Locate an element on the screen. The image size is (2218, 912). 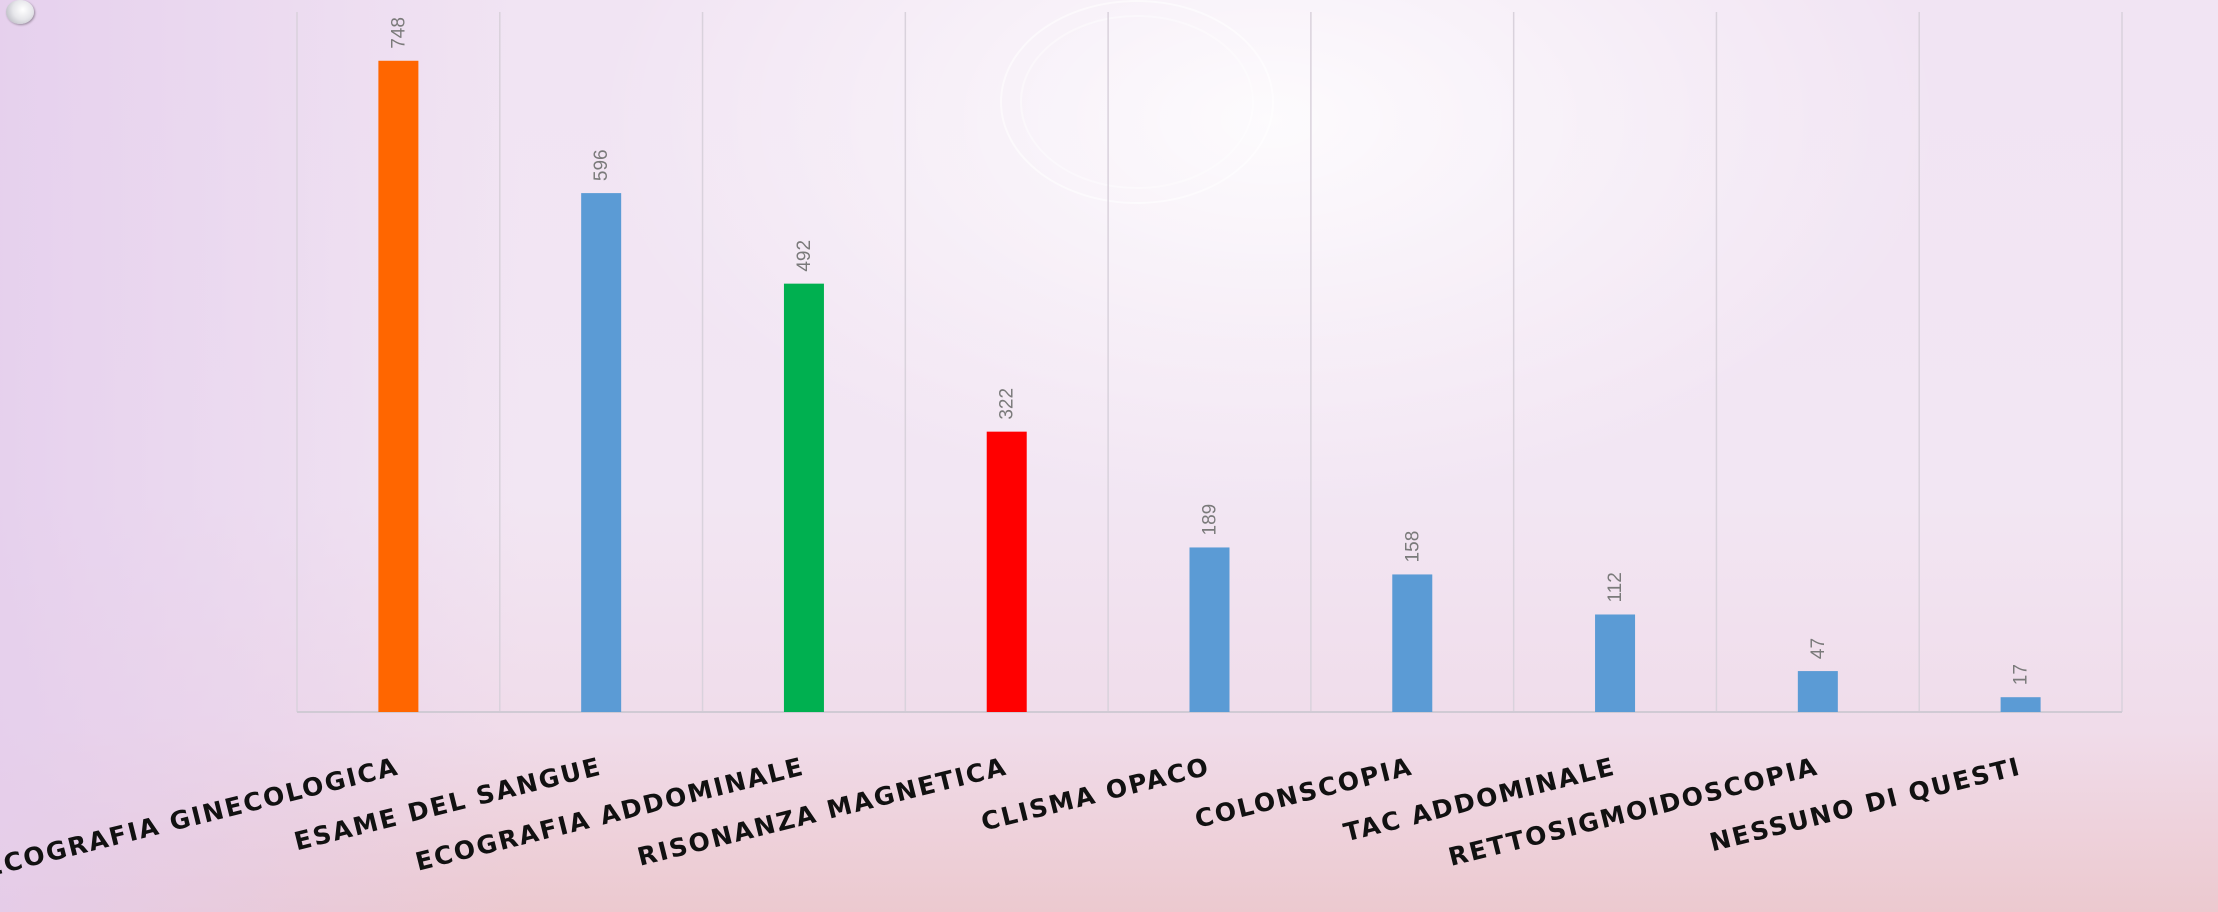
category-label: CLISMA OPACO is located at coordinates (1095, 794).